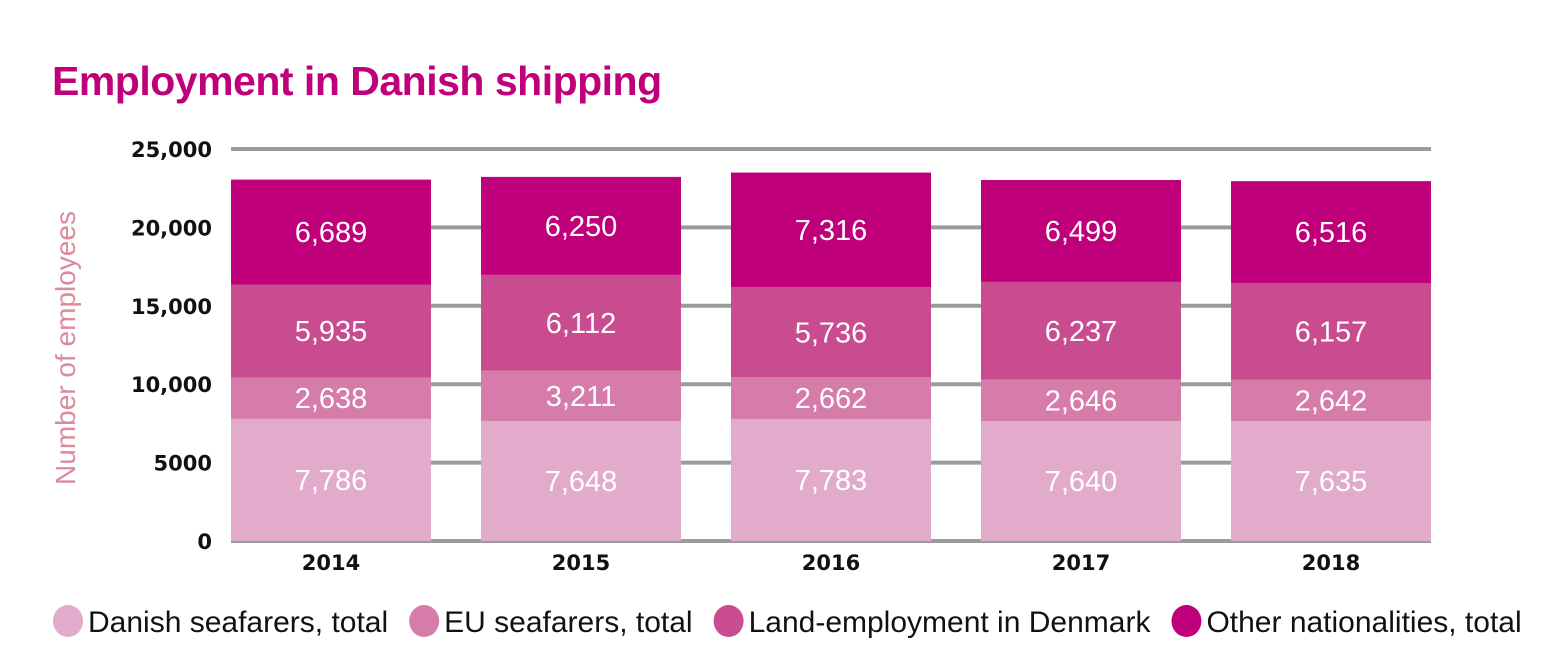 The image size is (1547, 665). What do you see at coordinates (1363, 622) in the screenshot?
I see `legend-label: Other nationalities, total` at bounding box center [1363, 622].